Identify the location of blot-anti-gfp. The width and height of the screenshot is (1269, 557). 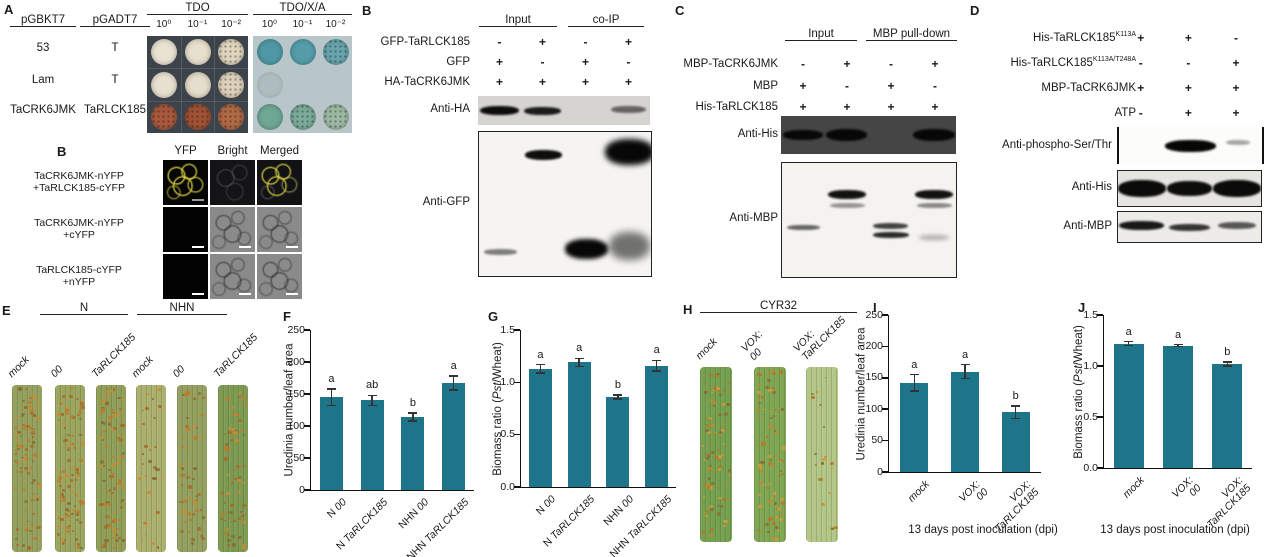
(565, 204).